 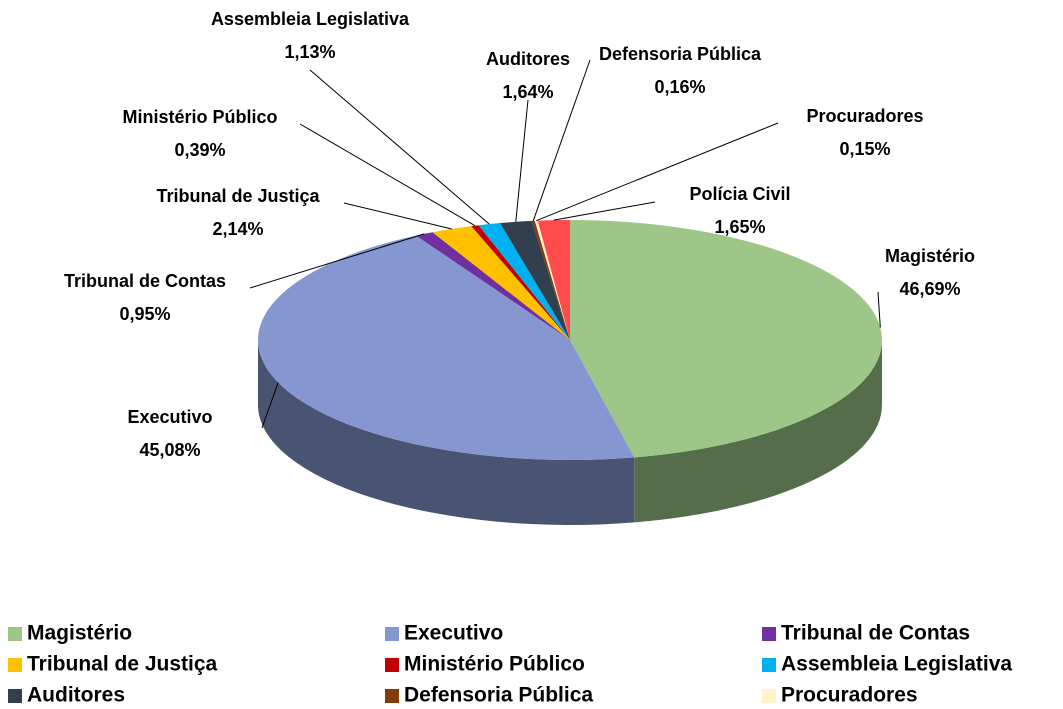 I want to click on legend-label: Tribunal de Contas, so click(x=875, y=633).